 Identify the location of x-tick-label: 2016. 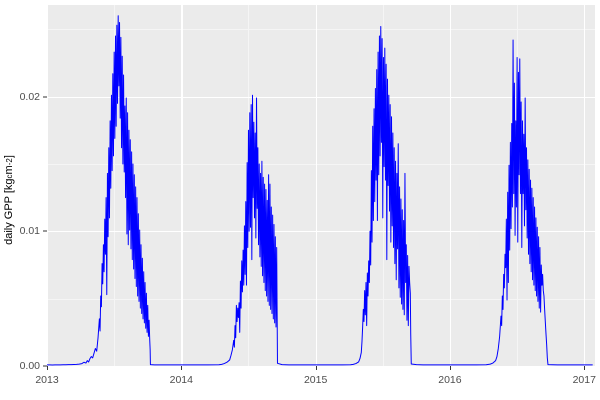
(450, 380).